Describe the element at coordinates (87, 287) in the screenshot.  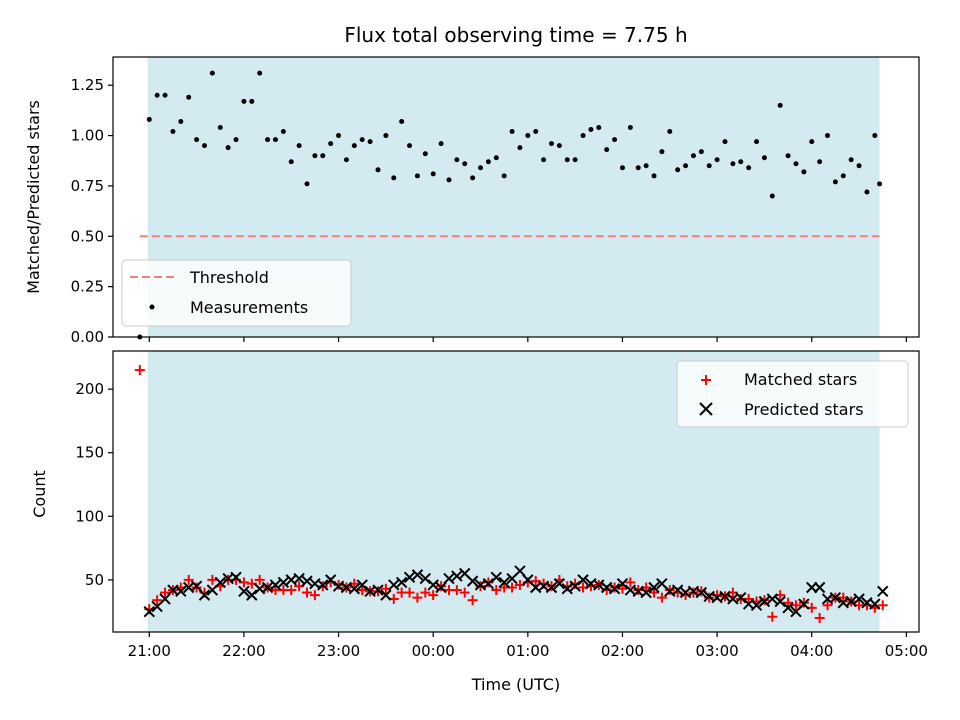
I see `top-y-tick-label: 0.25` at that location.